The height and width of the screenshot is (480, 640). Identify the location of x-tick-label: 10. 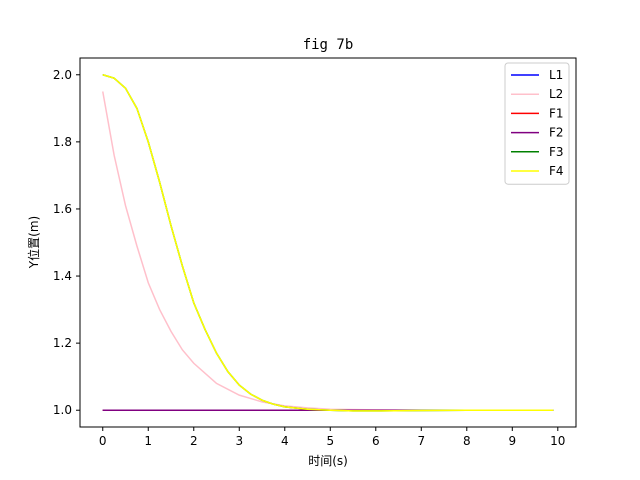
(557, 441).